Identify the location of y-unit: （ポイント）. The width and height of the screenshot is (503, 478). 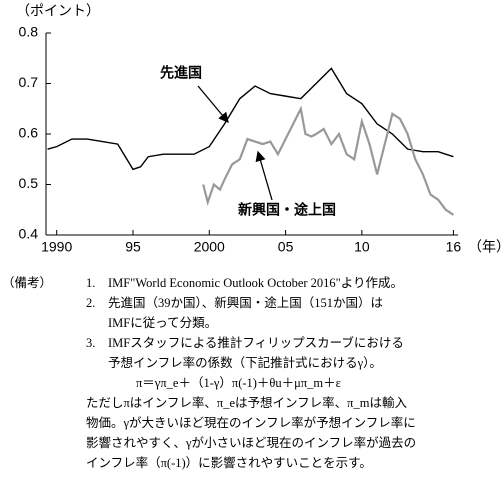
(58, 11).